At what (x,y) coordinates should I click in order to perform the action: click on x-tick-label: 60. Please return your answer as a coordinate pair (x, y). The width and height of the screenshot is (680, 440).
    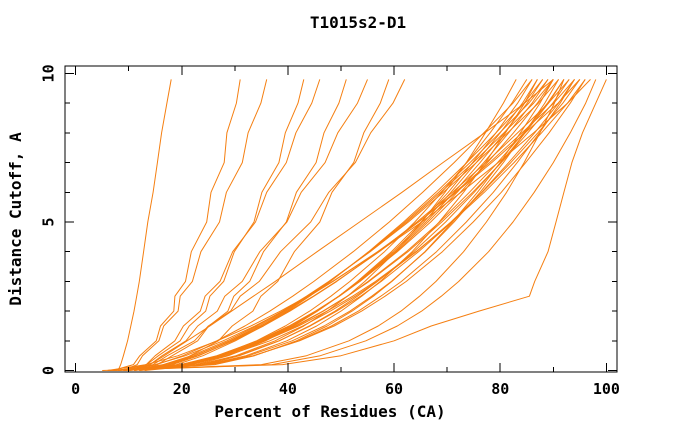
    Looking at the image, I should click on (394, 389).